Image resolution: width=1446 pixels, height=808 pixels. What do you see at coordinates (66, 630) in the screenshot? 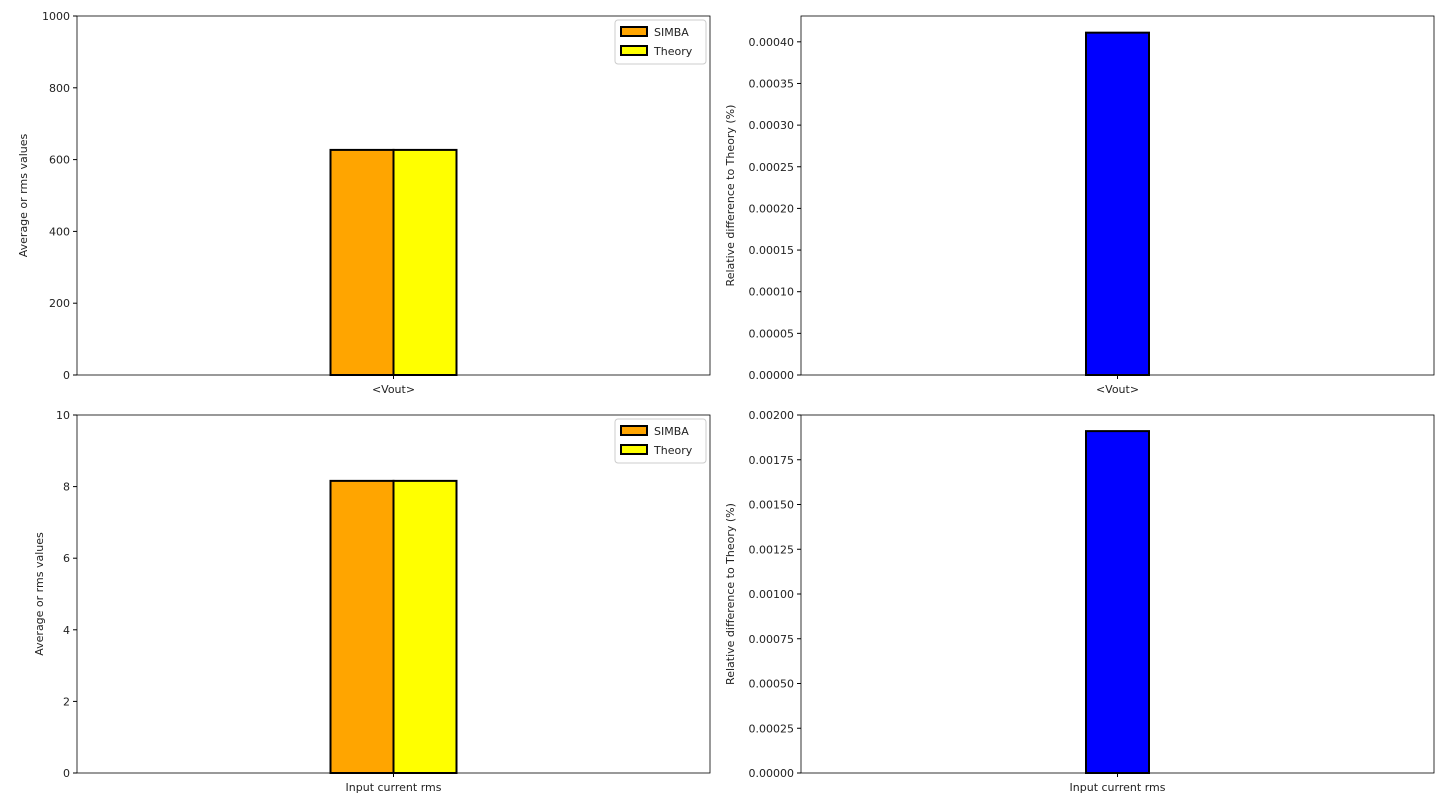
I see `y-tick-label: 4` at bounding box center [66, 630].